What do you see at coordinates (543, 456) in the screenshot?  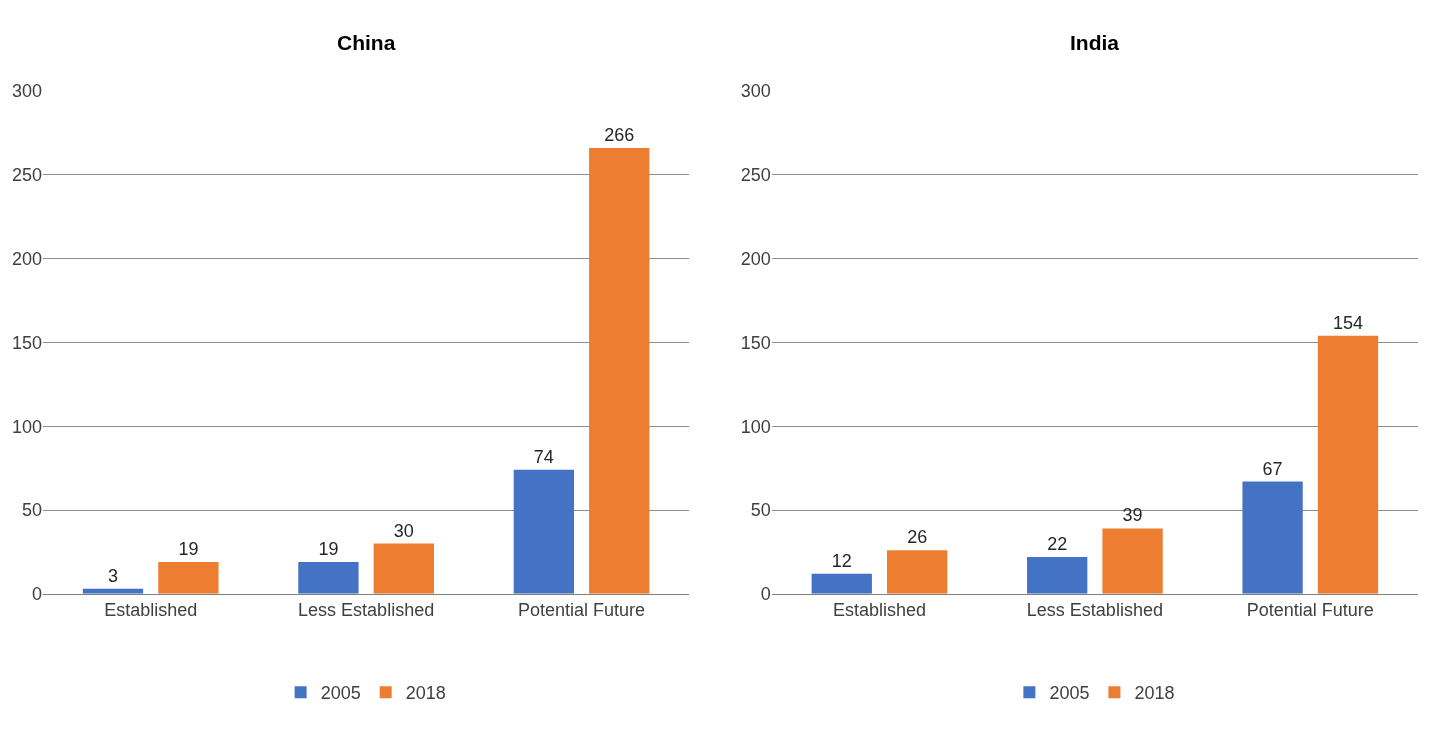 I see `data-label: 74` at bounding box center [543, 456].